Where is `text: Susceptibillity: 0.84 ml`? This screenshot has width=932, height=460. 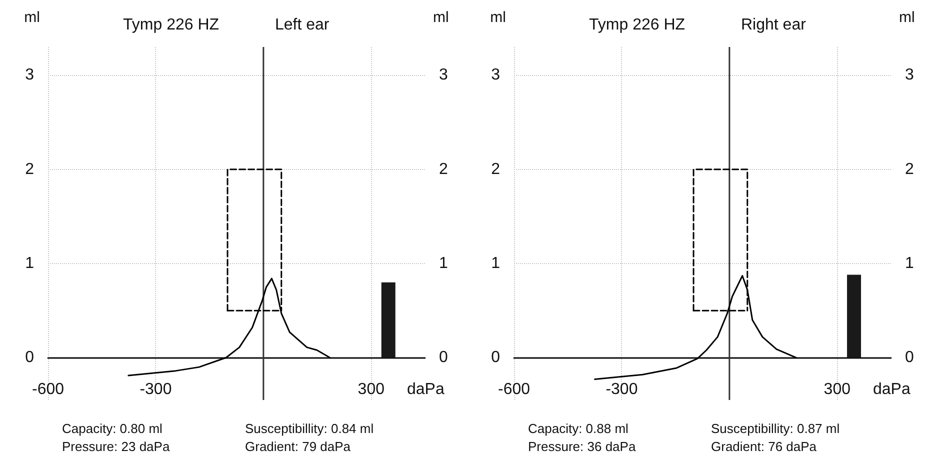
text: Susceptibillity: 0.84 ml is located at coordinates (309, 428).